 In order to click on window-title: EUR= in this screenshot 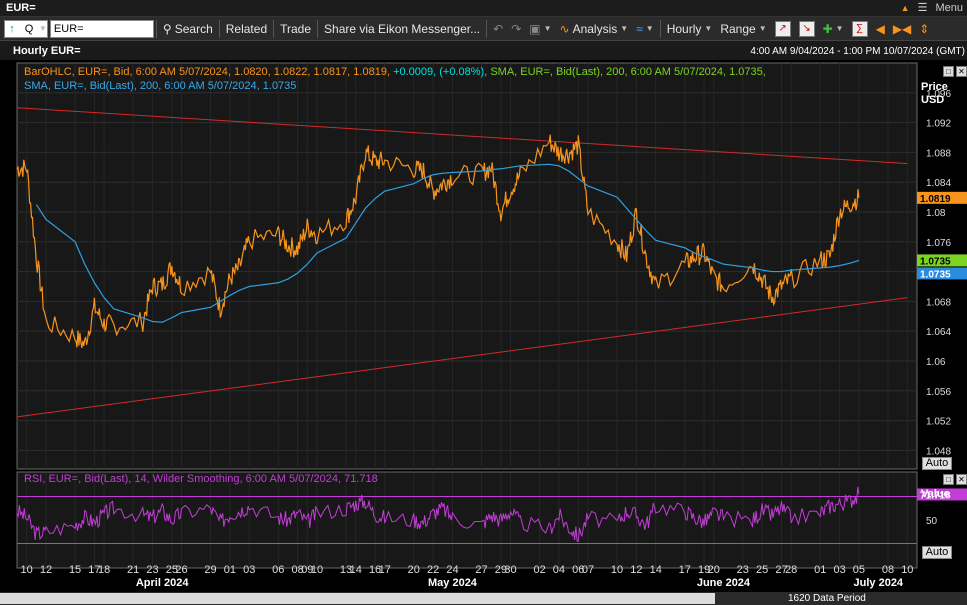, I will do `click(21, 8)`.